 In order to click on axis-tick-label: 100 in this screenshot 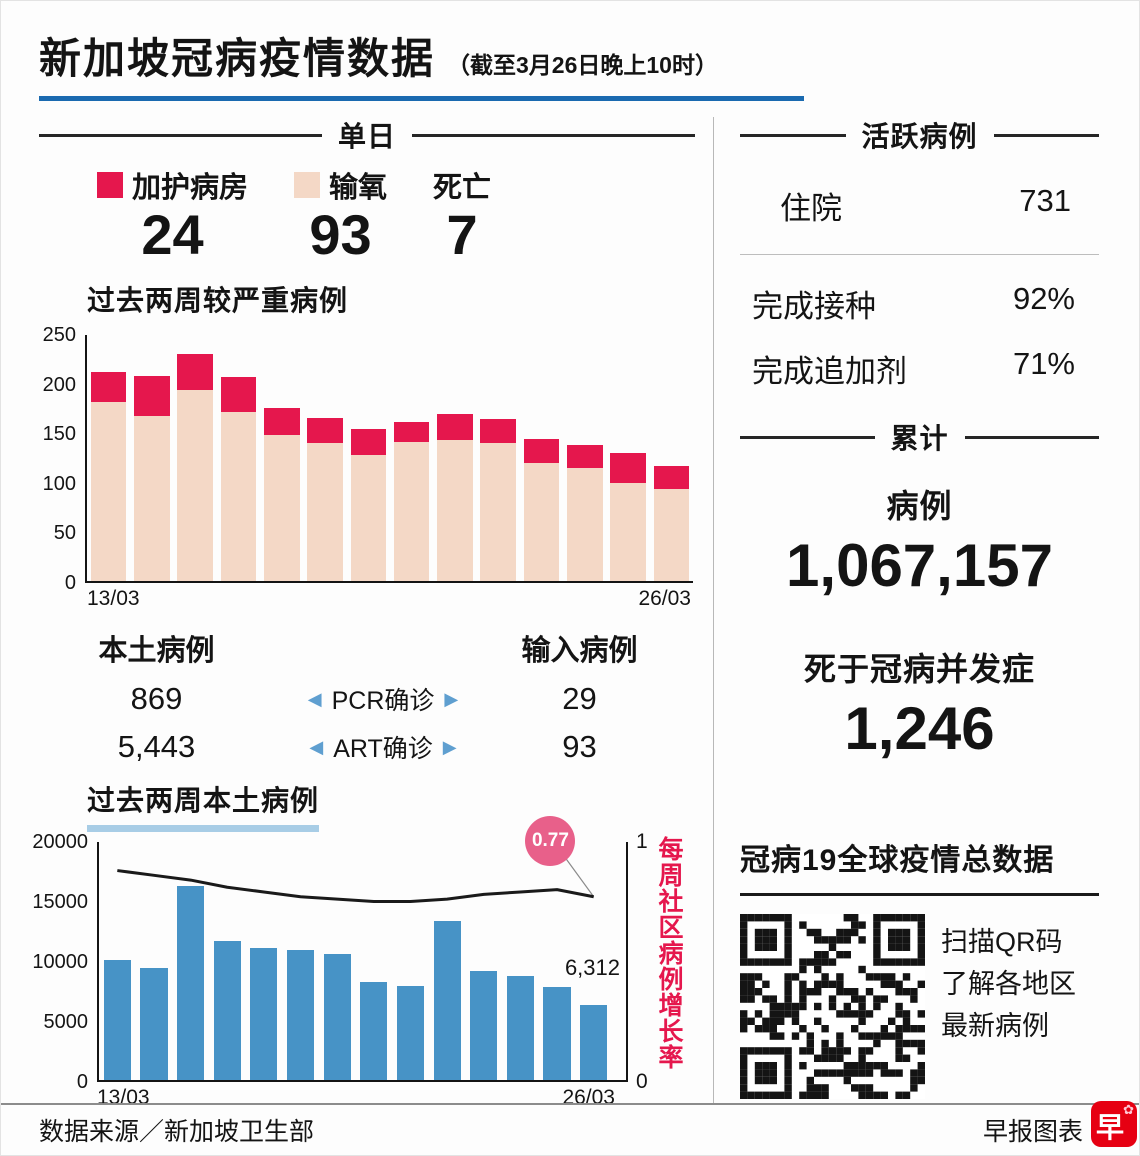, I will do `click(59, 483)`.